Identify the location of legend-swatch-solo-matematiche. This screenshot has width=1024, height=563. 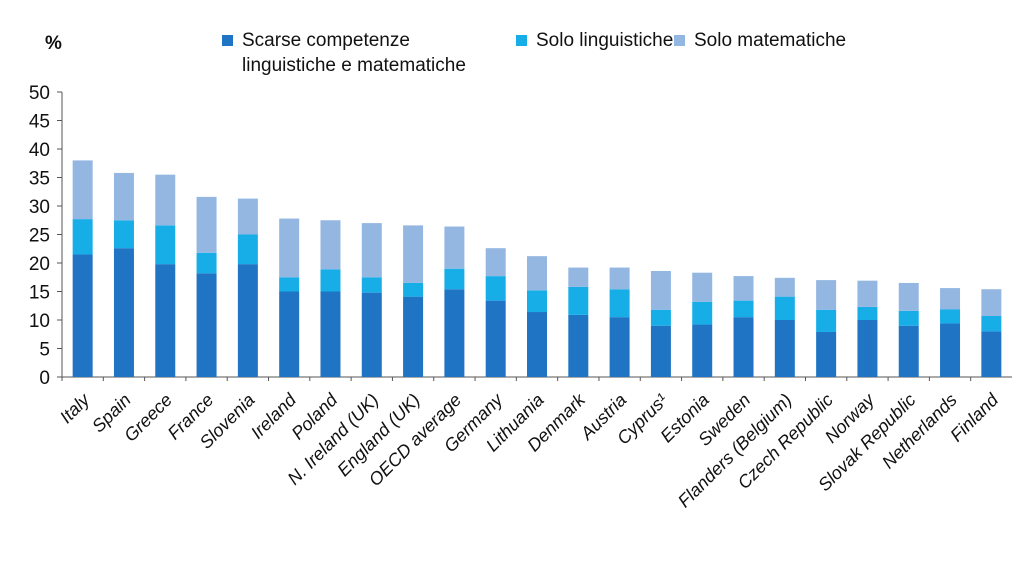
(679, 40).